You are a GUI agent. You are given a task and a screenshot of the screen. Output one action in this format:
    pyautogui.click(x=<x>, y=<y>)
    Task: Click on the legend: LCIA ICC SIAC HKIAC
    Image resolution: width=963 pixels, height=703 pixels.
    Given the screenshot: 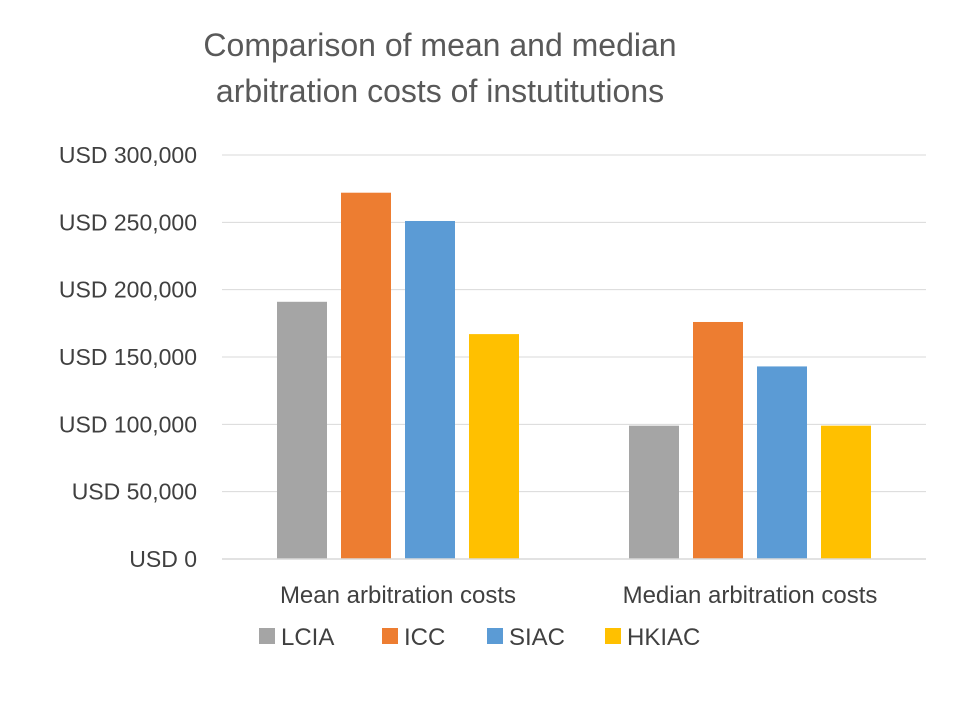 What is the action you would take?
    pyautogui.click(x=479, y=637)
    